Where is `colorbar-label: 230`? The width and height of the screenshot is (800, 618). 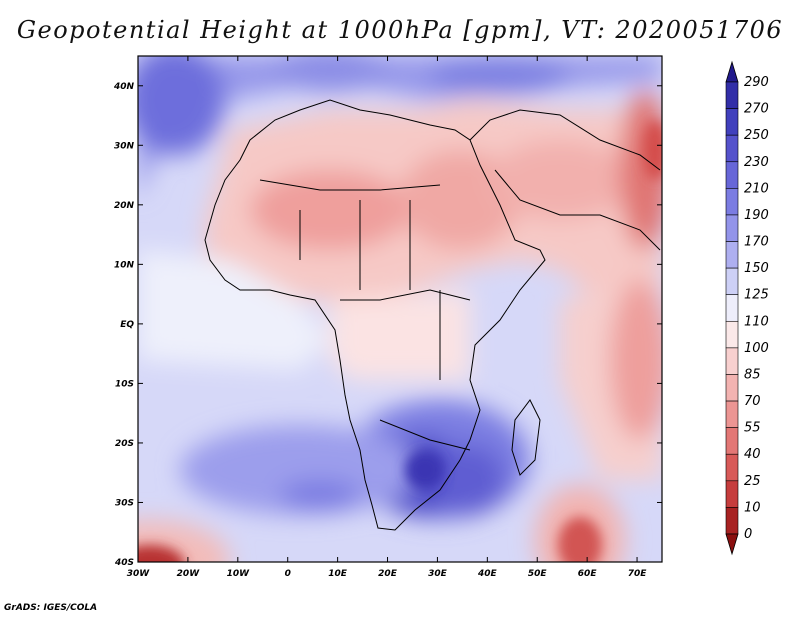
colorbar-label: 230 is located at coordinates (756, 162).